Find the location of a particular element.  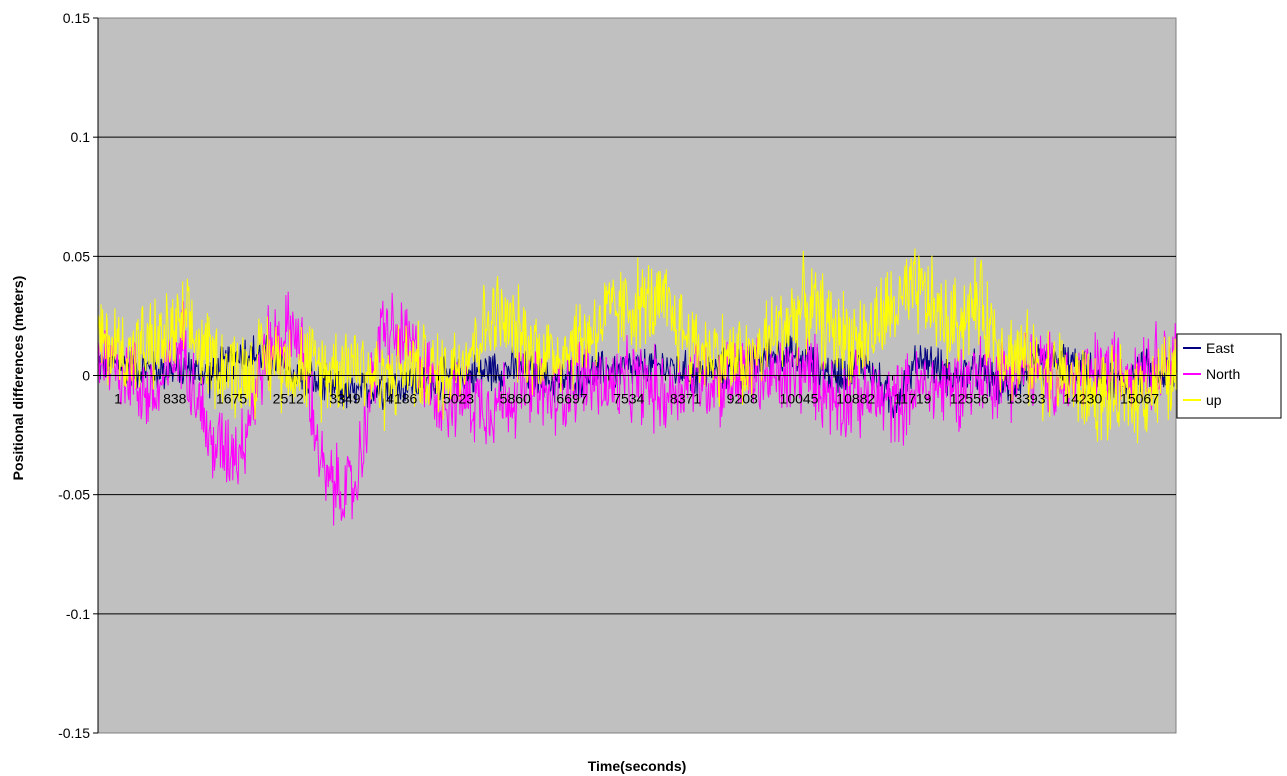

x-tick-label: 14230 is located at coordinates (1082, 399).